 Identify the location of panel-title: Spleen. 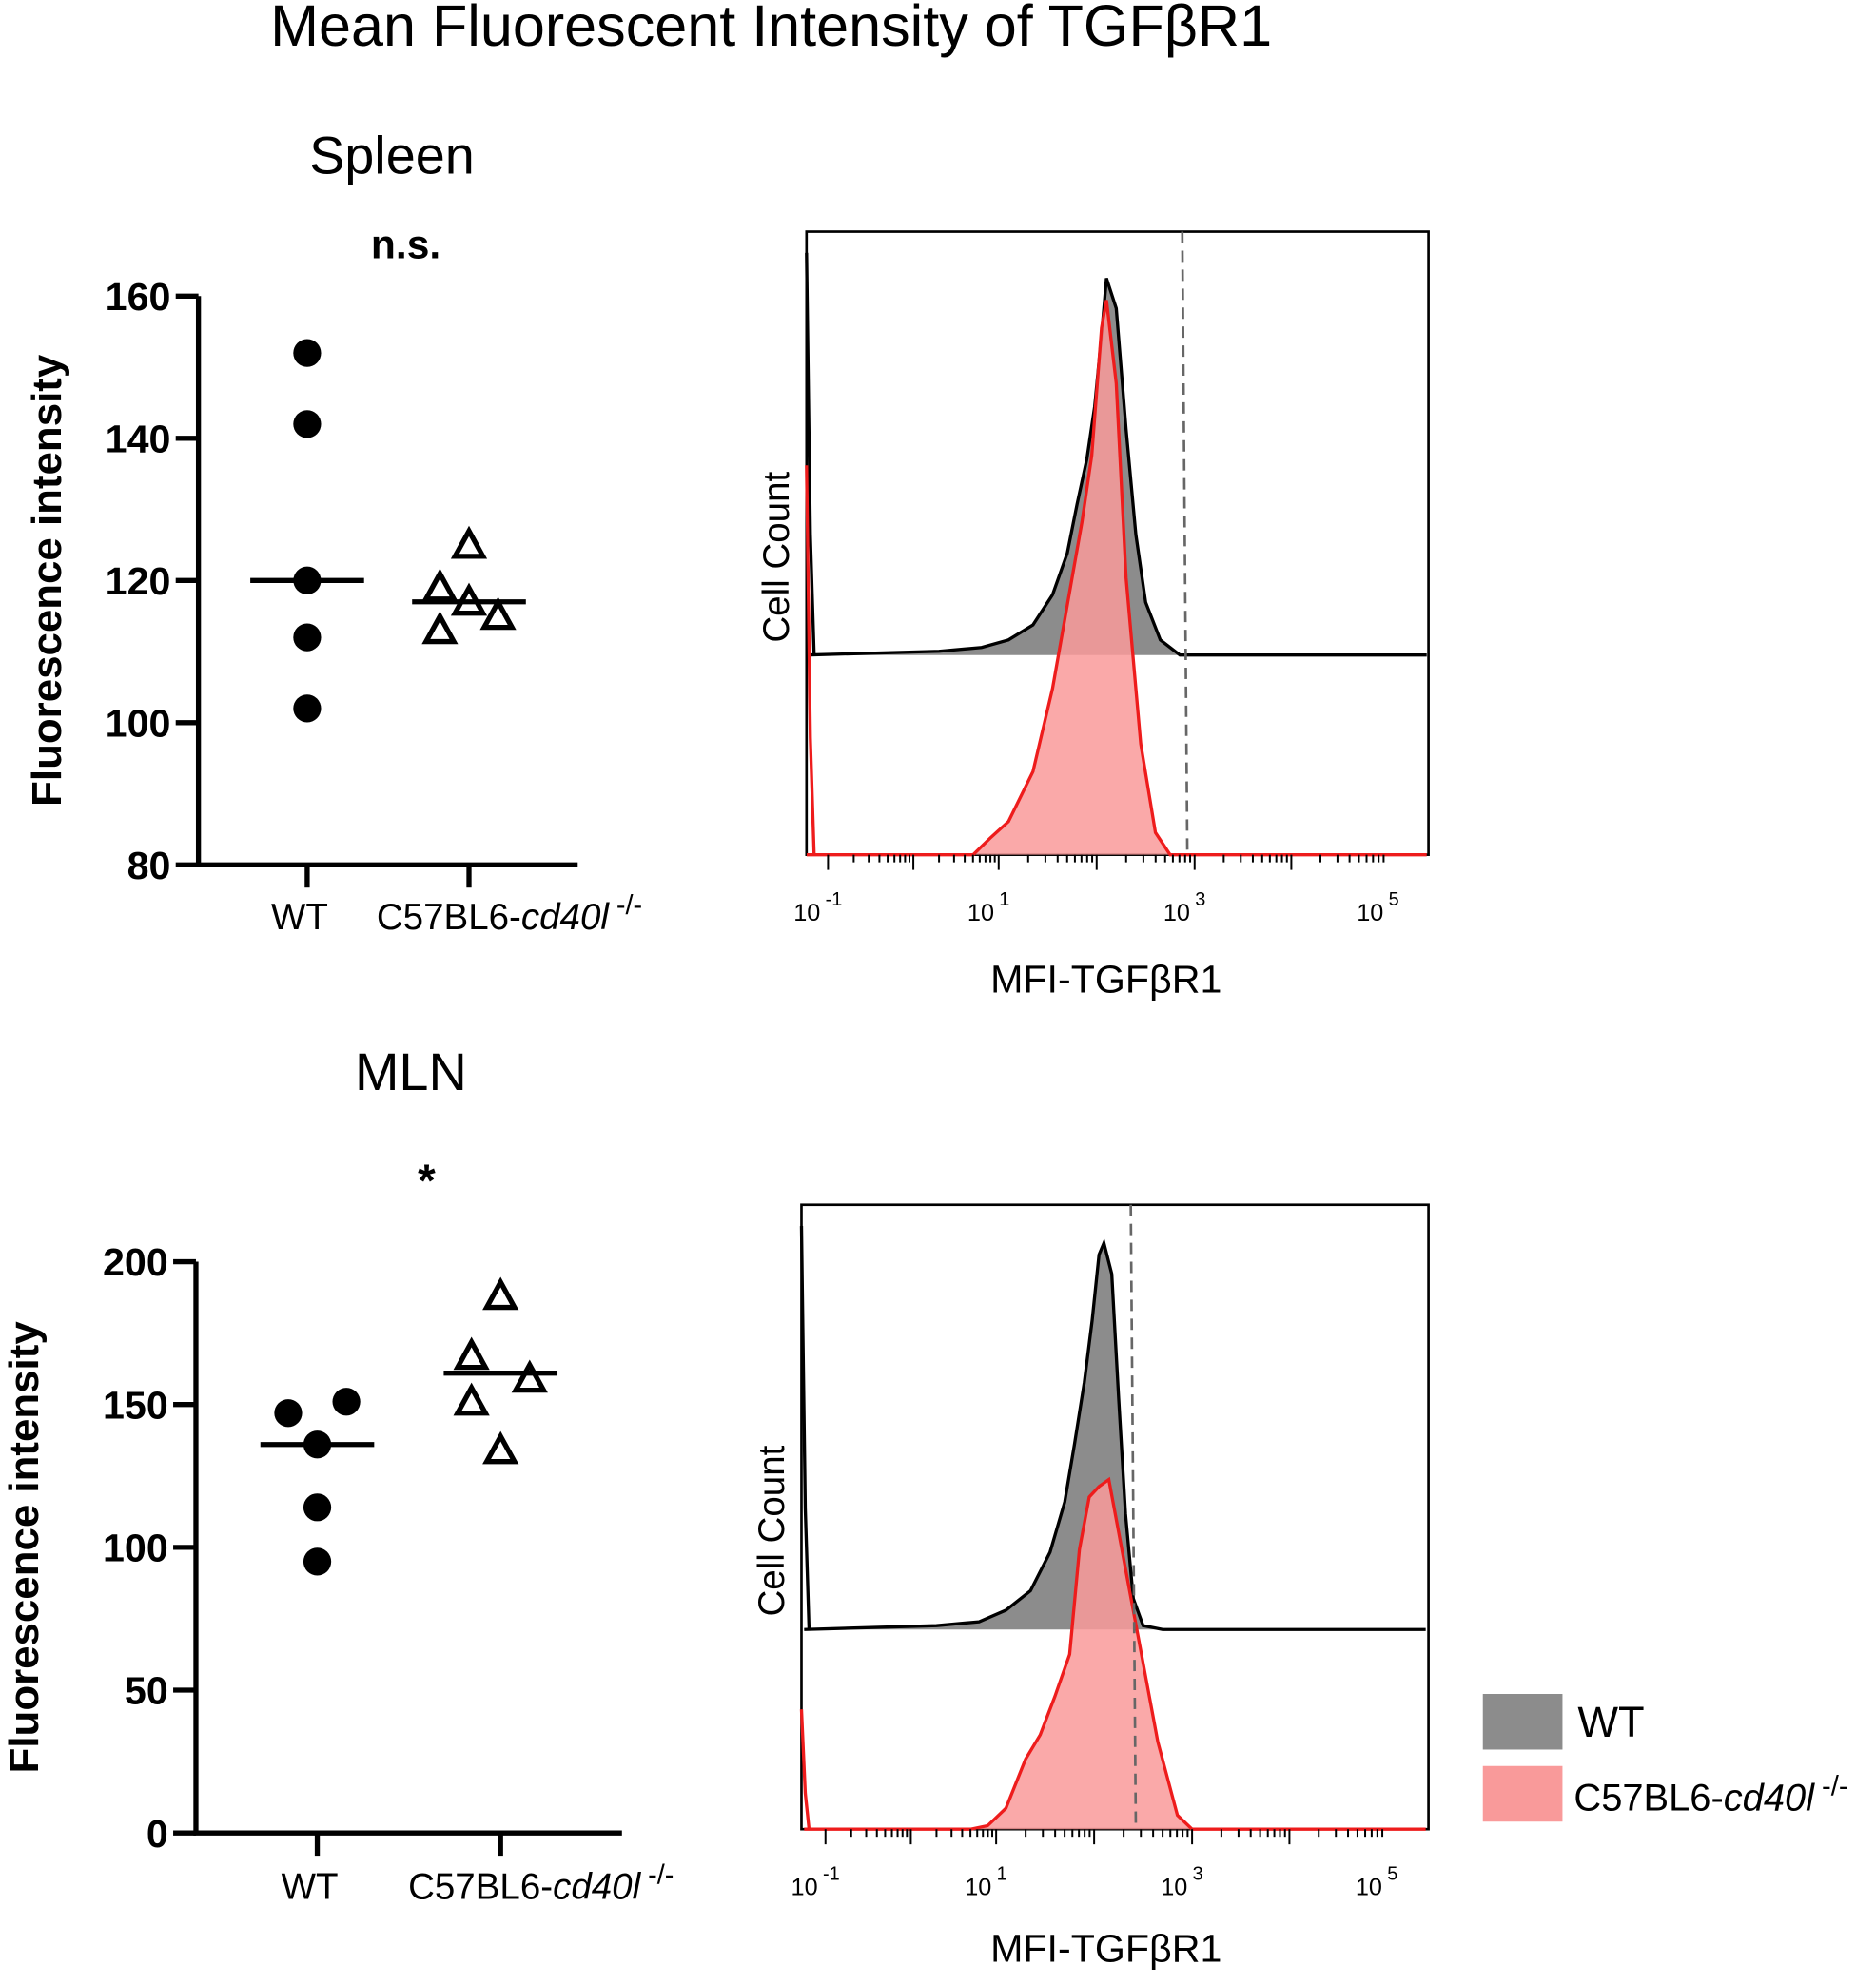
(392, 155).